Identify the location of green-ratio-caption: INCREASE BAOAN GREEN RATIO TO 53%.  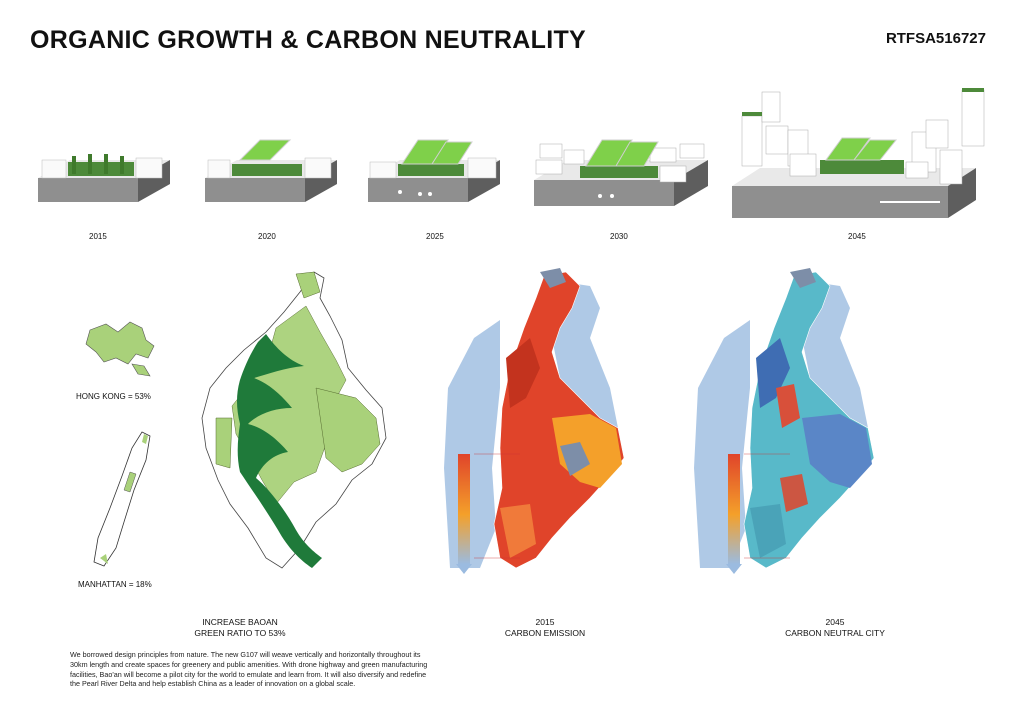
(240, 627).